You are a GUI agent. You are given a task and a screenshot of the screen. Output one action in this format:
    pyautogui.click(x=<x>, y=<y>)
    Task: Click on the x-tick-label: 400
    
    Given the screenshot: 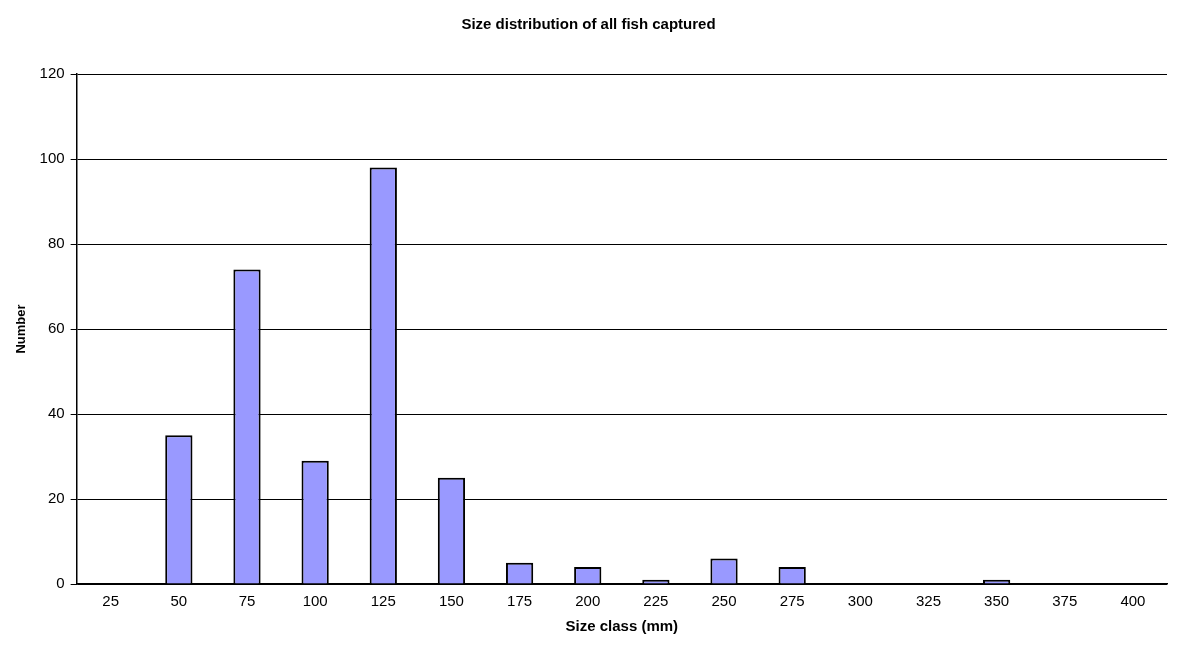 What is the action you would take?
    pyautogui.click(x=1133, y=601)
    